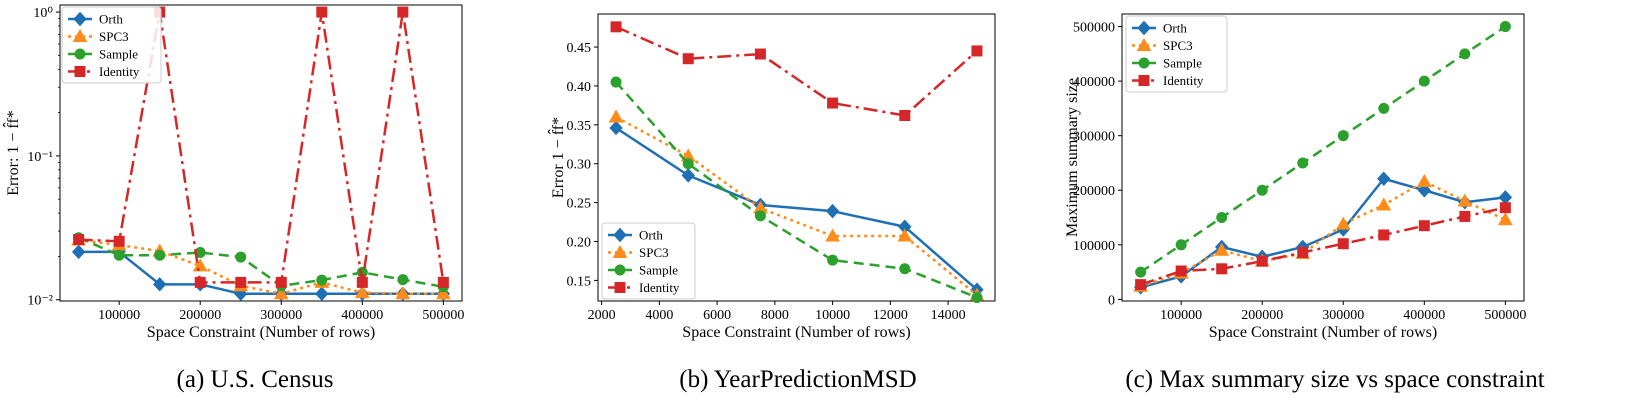 The height and width of the screenshot is (416, 1652). I want to click on y-tick-label: 0.35, so click(579, 126).